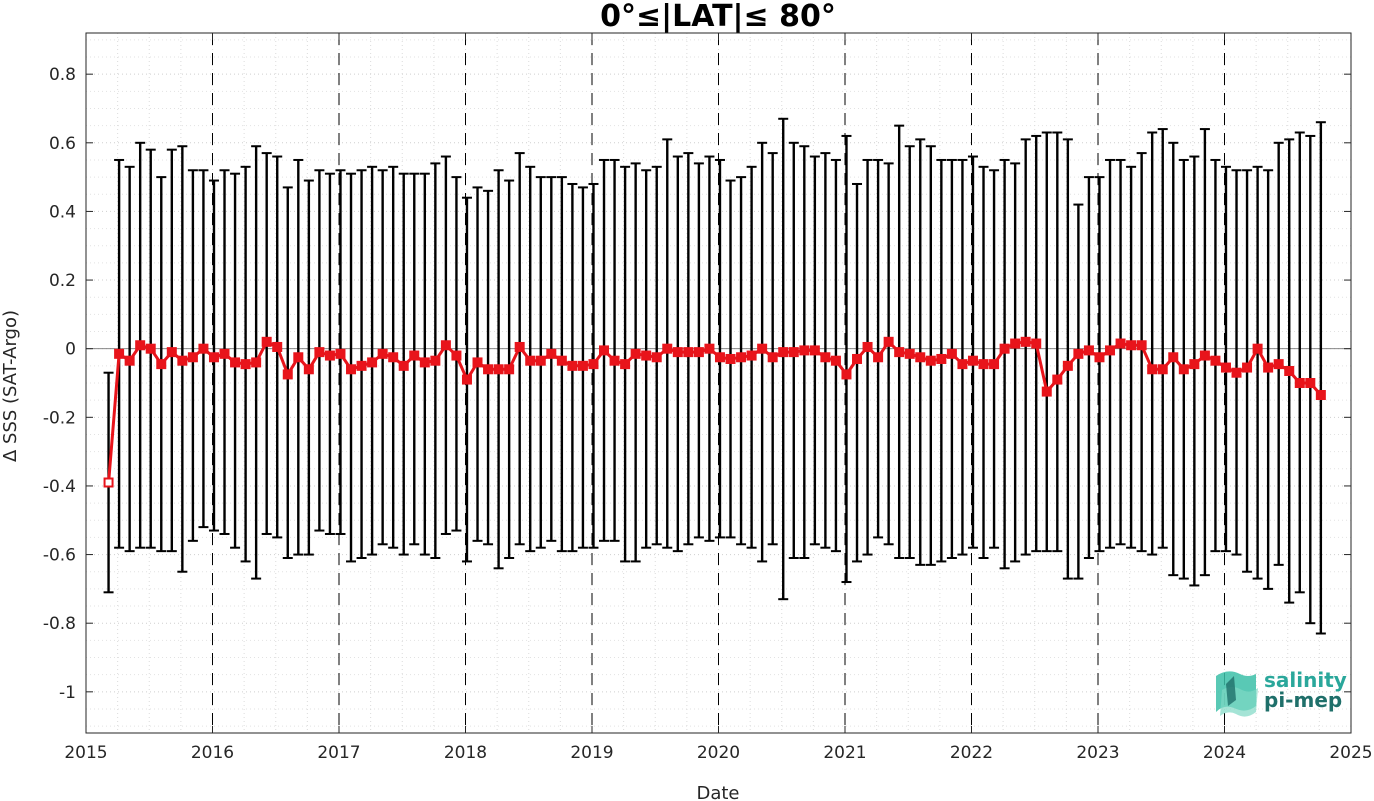 This screenshot has width=1374, height=801. I want to click on x-tick-label: 2015, so click(85, 753).